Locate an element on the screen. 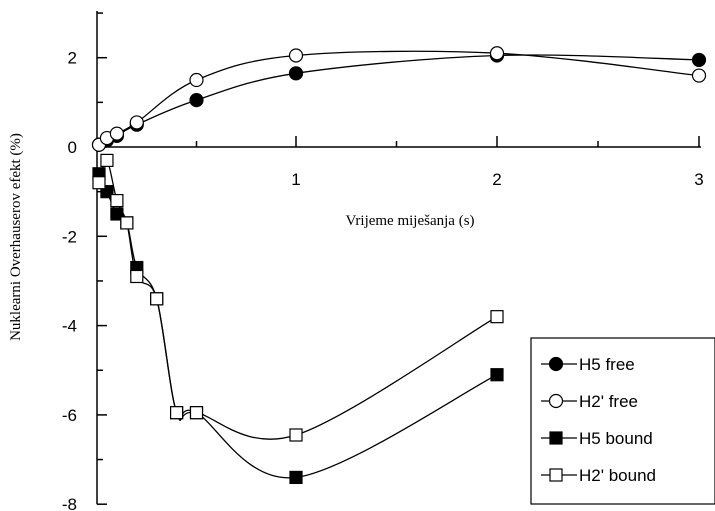 This screenshot has height=511, width=715. x-tick-label: 2 is located at coordinates (496, 179).